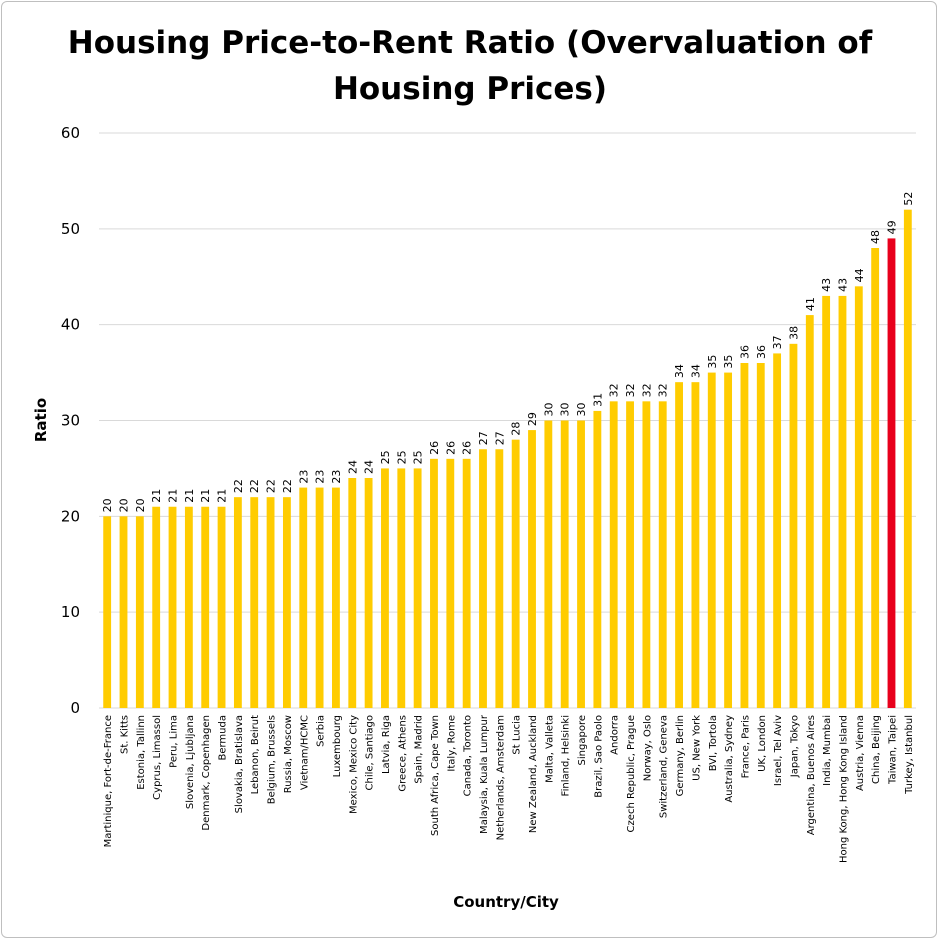  Describe the element at coordinates (70, 612) in the screenshot. I see `y-tick-label: 10` at that location.